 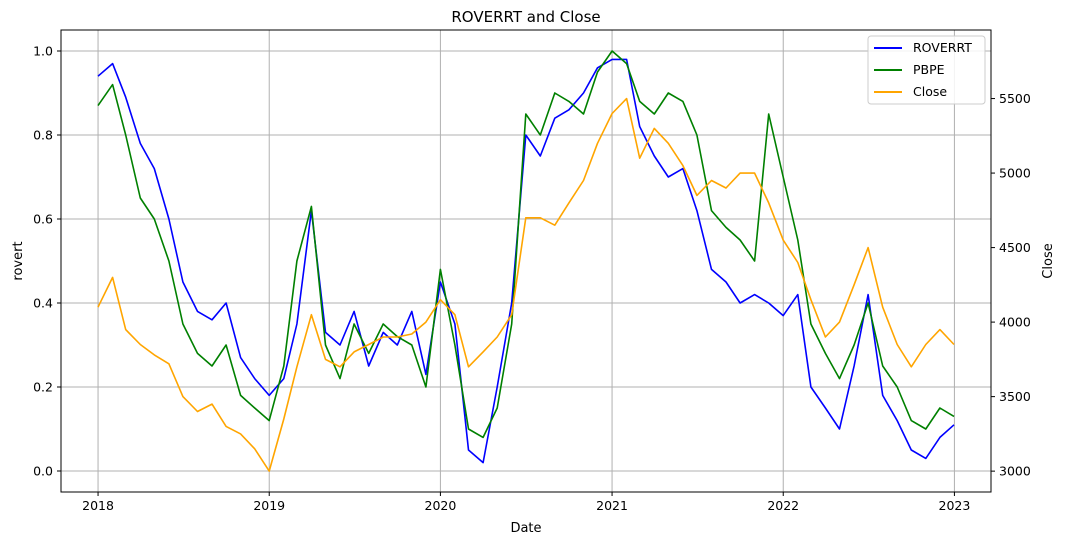 I want to click on y-axis-left: 0.0 0.2 0.4 0.6 0.8 1.0, so click(x=47, y=261).